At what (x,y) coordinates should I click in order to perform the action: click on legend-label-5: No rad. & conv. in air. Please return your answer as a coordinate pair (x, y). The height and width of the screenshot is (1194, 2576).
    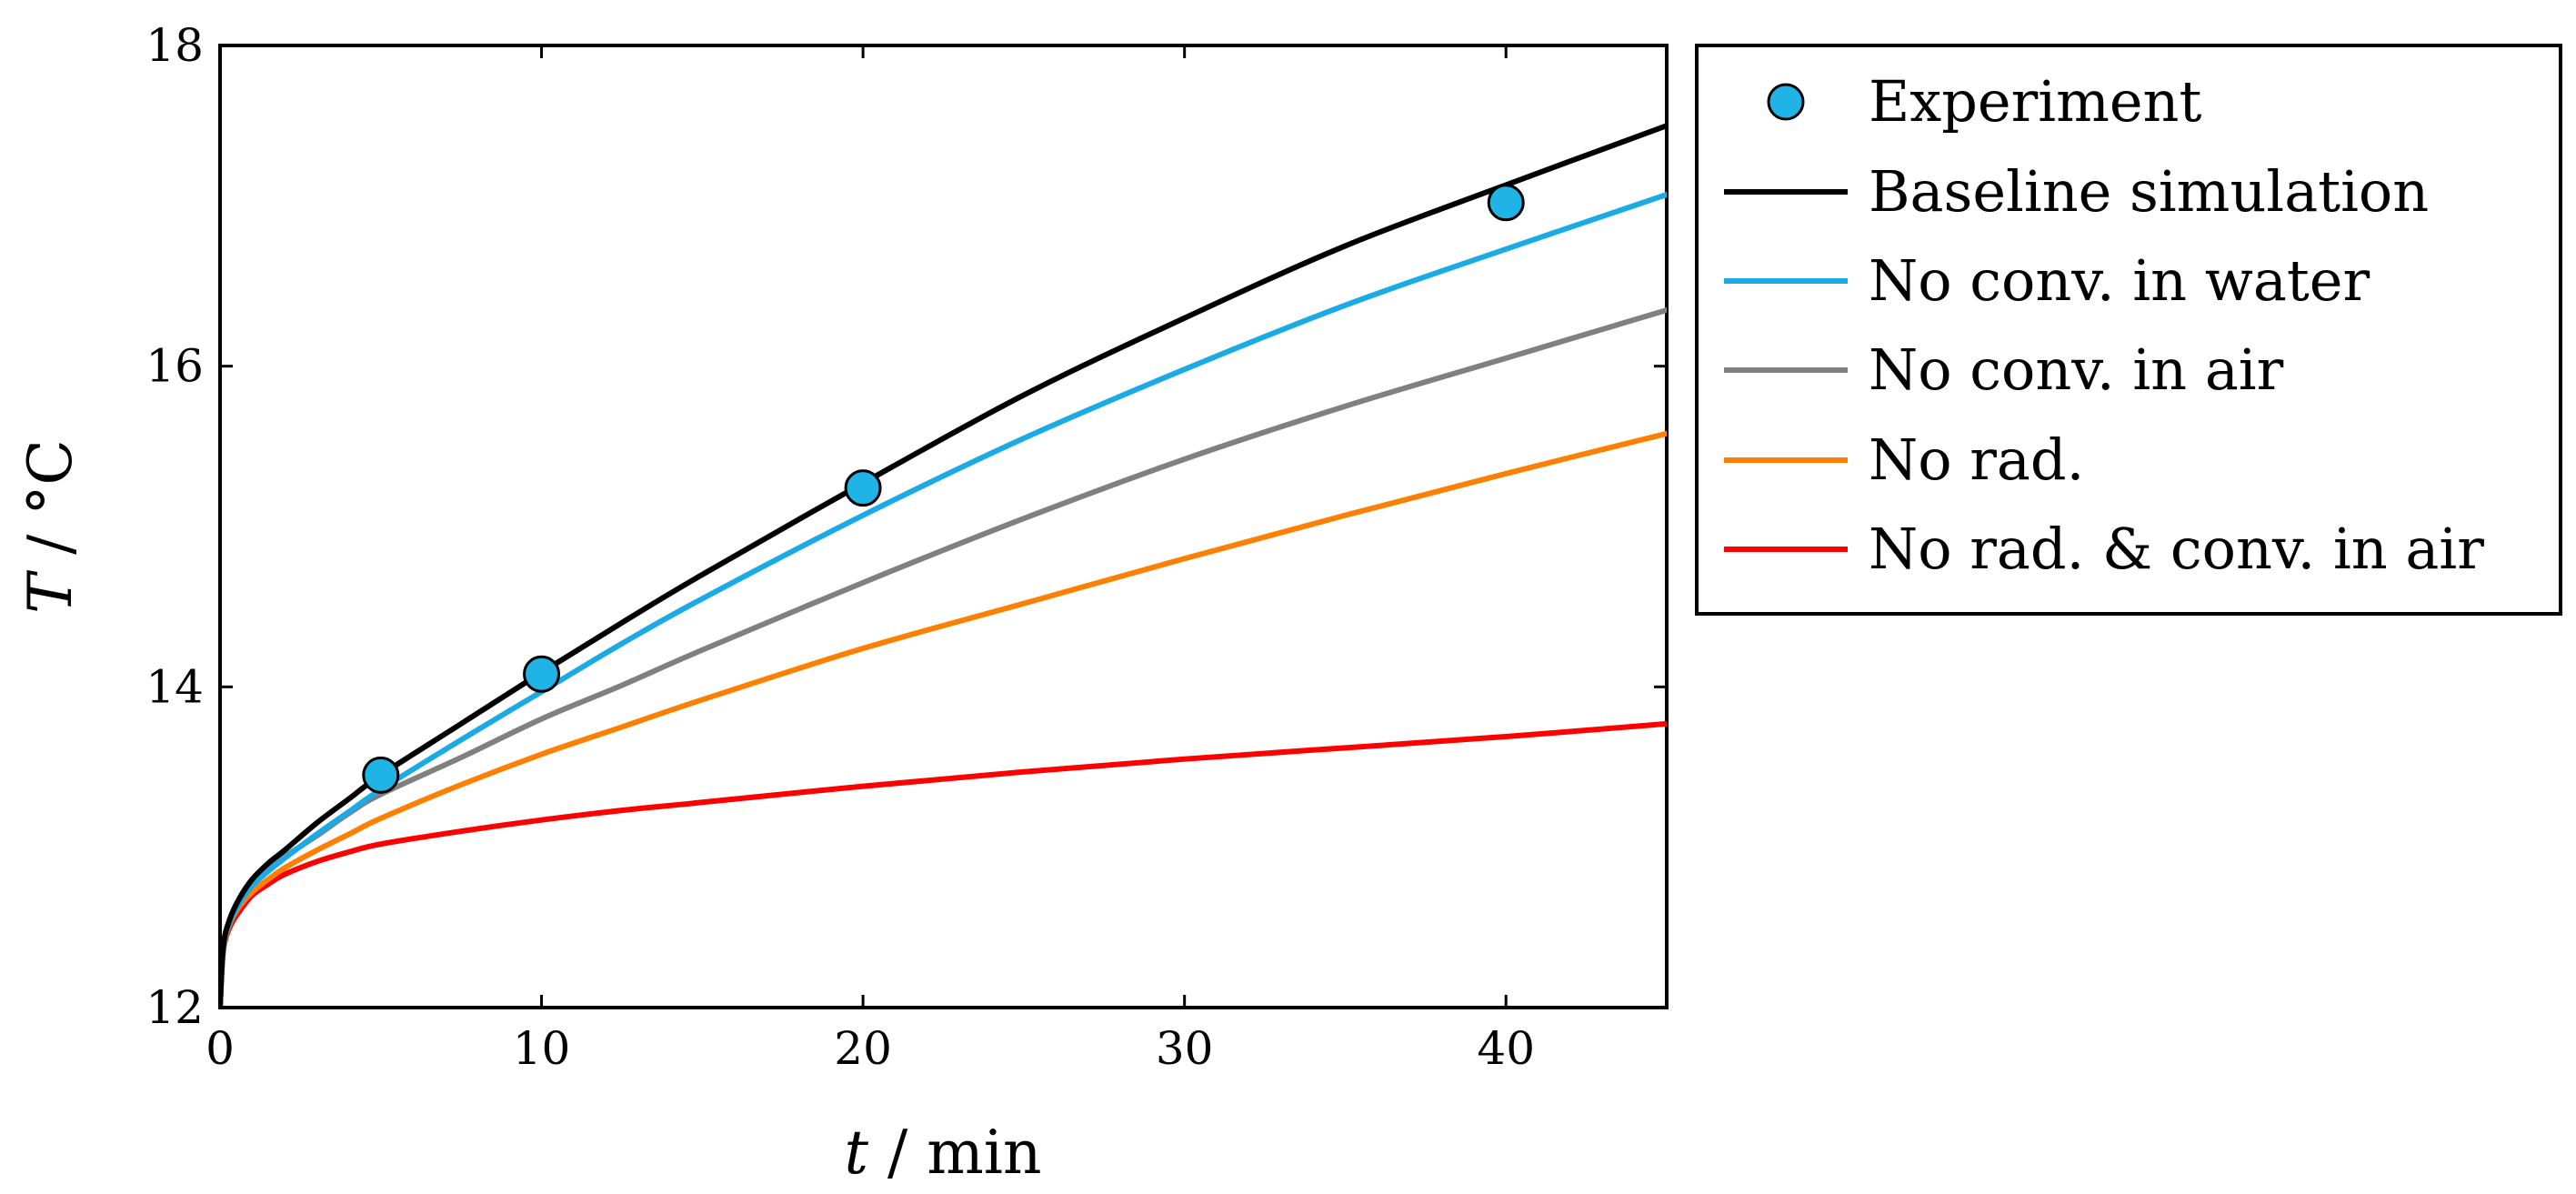
    Looking at the image, I should click on (2176, 549).